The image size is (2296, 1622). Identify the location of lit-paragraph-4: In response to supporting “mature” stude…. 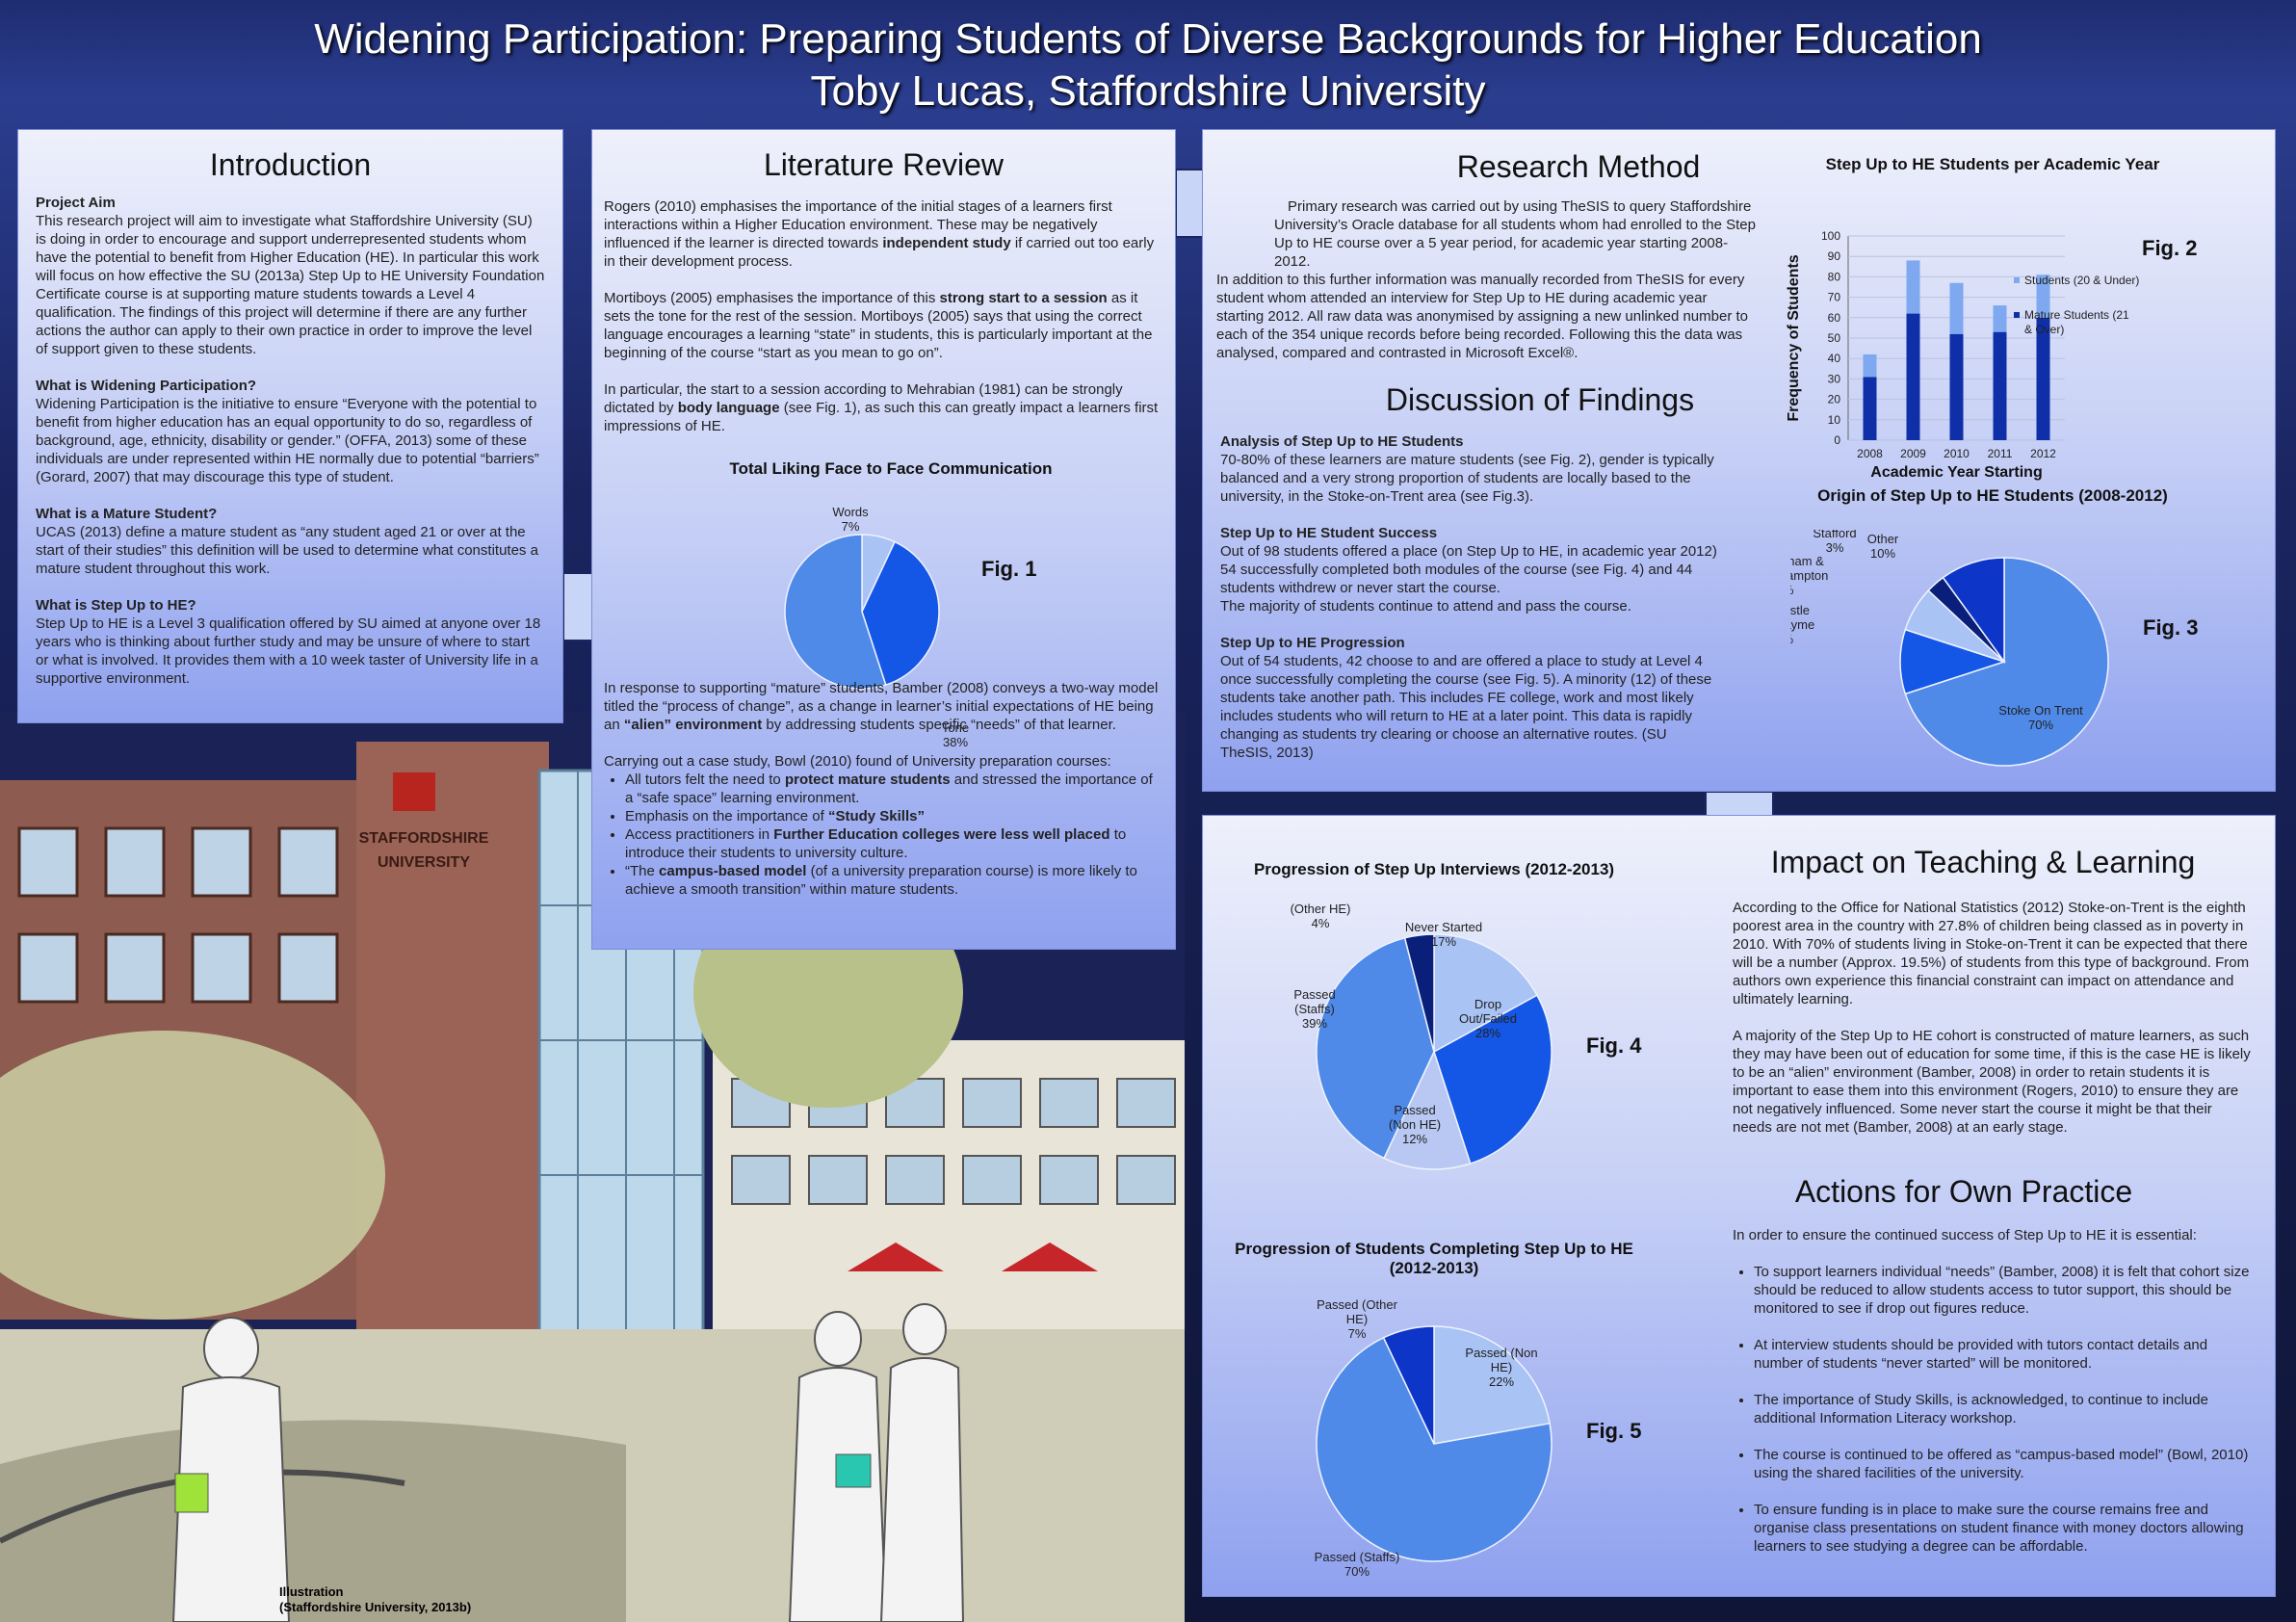
(881, 706).